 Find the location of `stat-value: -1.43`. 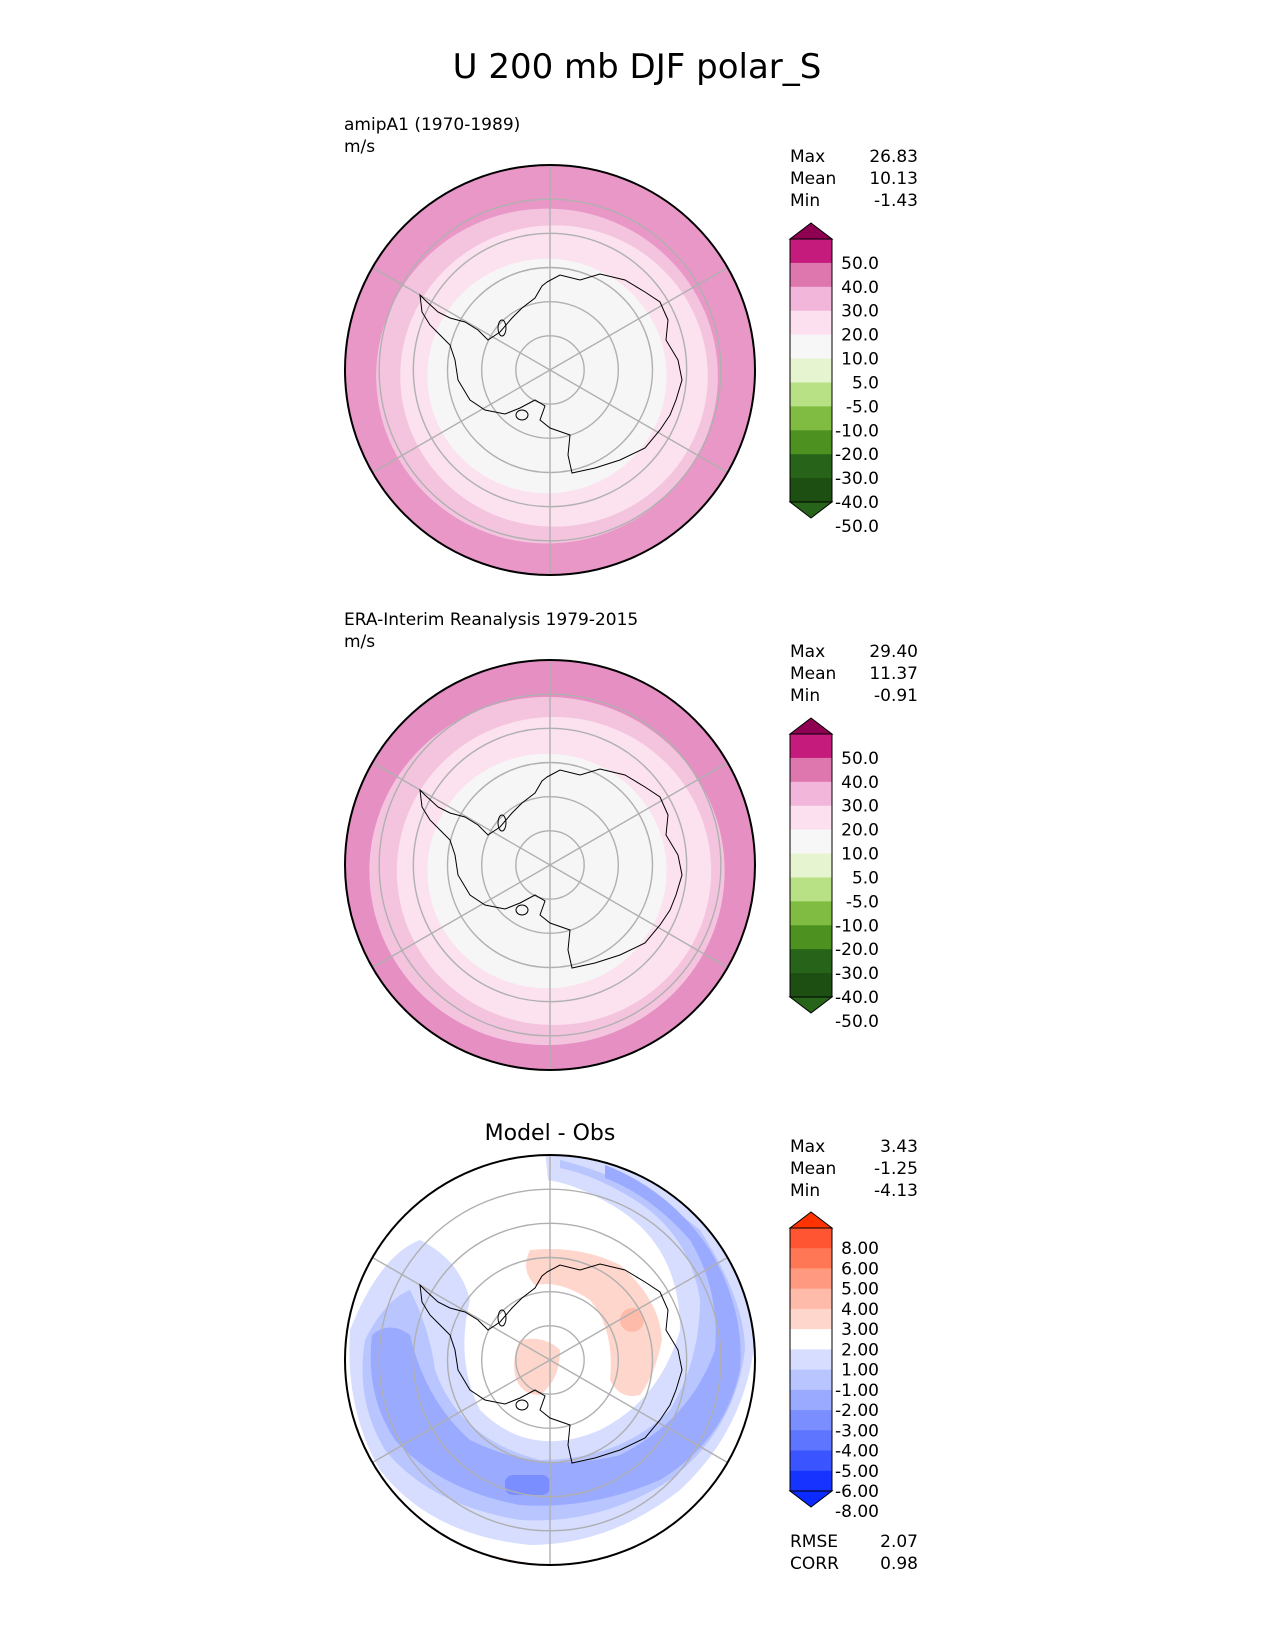

stat-value: -1.43 is located at coordinates (896, 201).